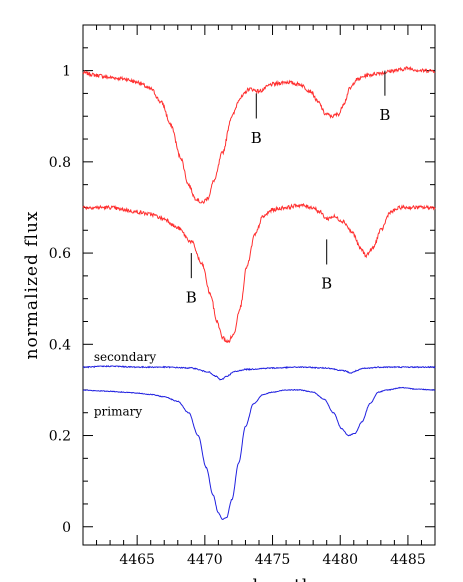  I want to click on x-tick-label: 4480, so click(340, 560).